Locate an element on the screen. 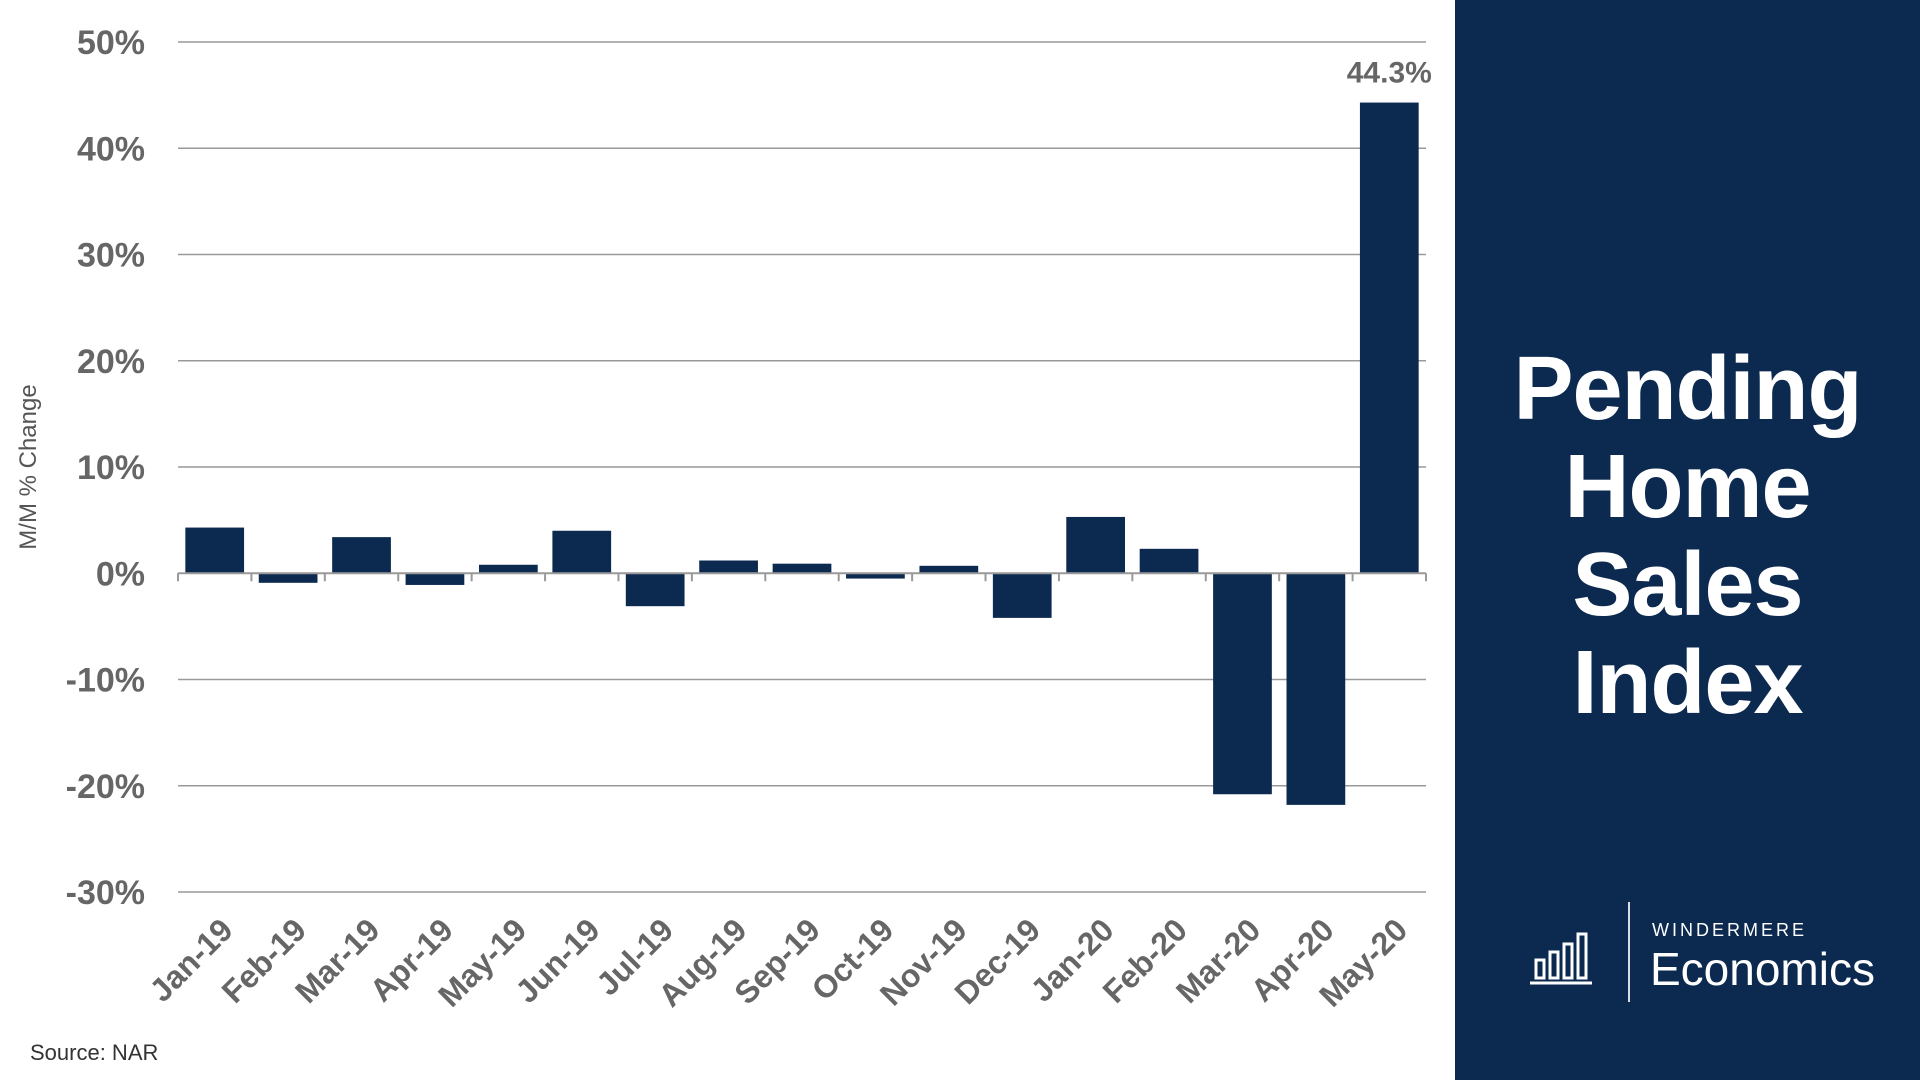 The height and width of the screenshot is (1080, 1920). logo-brand: WINDERMERE is located at coordinates (1729, 930).